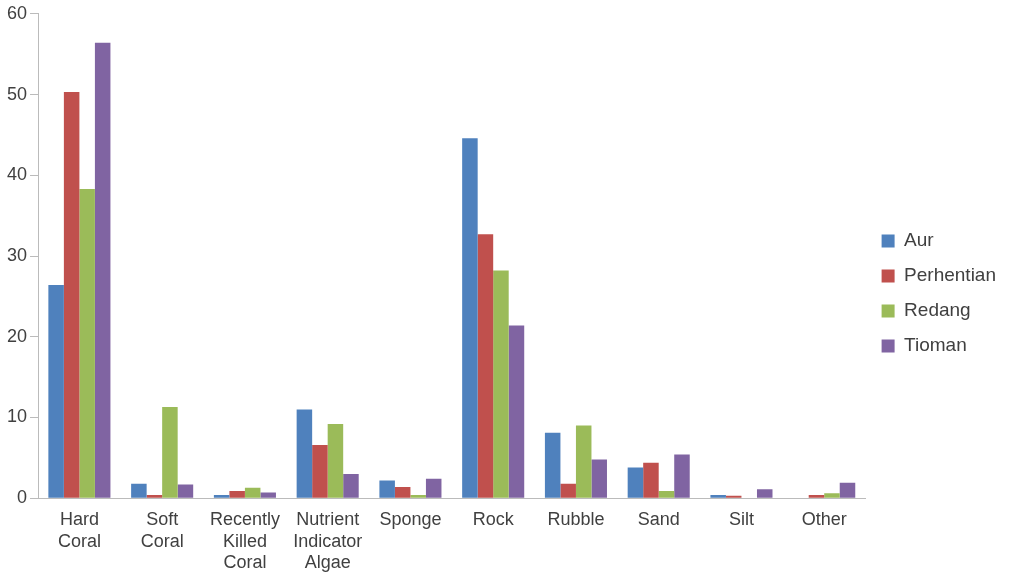  What do you see at coordinates (17, 12) in the screenshot?
I see `y-tick-label: 60` at bounding box center [17, 12].